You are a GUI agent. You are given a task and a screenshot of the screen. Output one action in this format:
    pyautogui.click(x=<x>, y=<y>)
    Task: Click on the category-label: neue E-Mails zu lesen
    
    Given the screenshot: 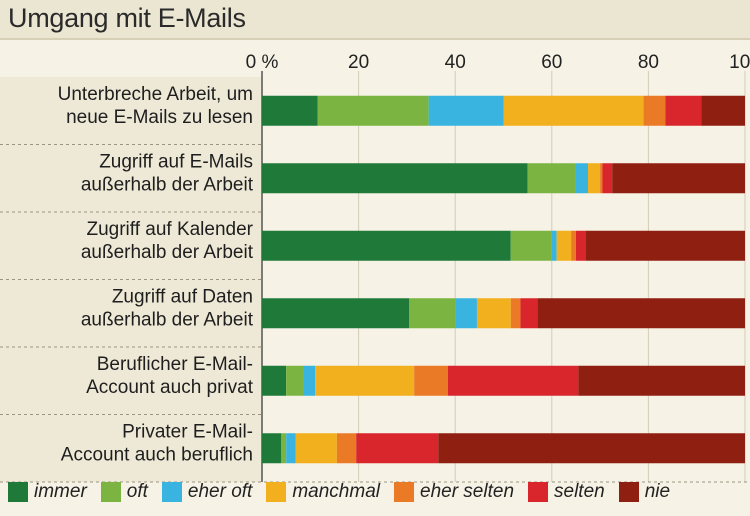 What is the action you would take?
    pyautogui.click(x=159, y=117)
    